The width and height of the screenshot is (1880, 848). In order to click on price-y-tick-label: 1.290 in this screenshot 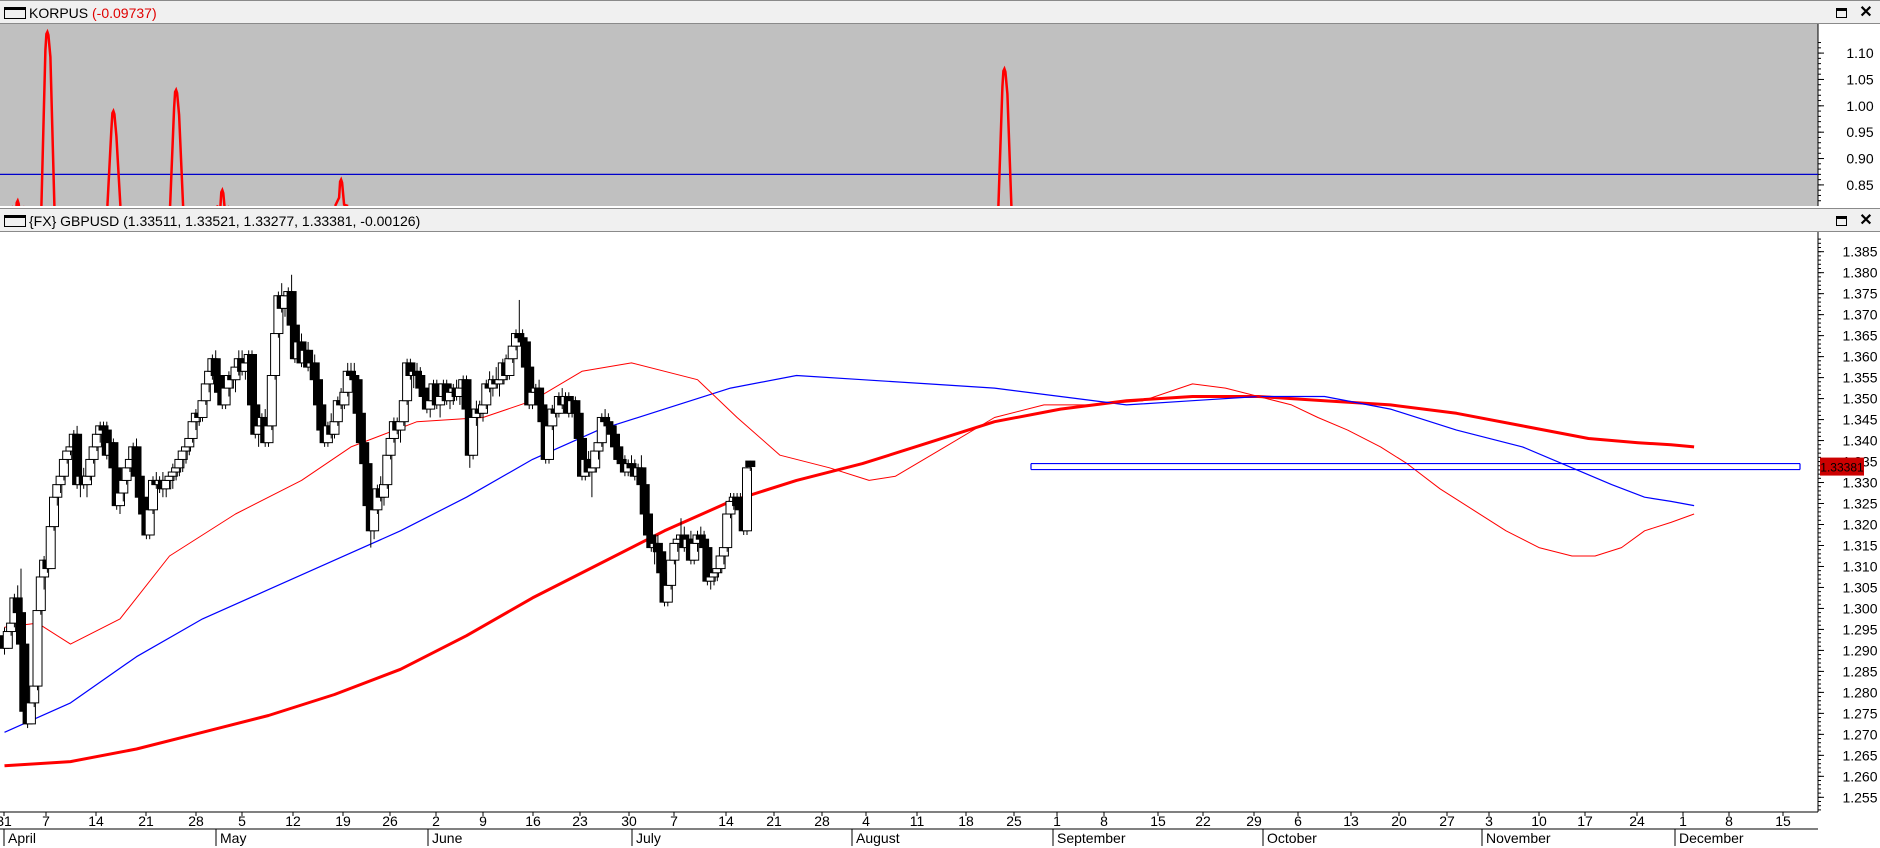, I will do `click(1859, 650)`.